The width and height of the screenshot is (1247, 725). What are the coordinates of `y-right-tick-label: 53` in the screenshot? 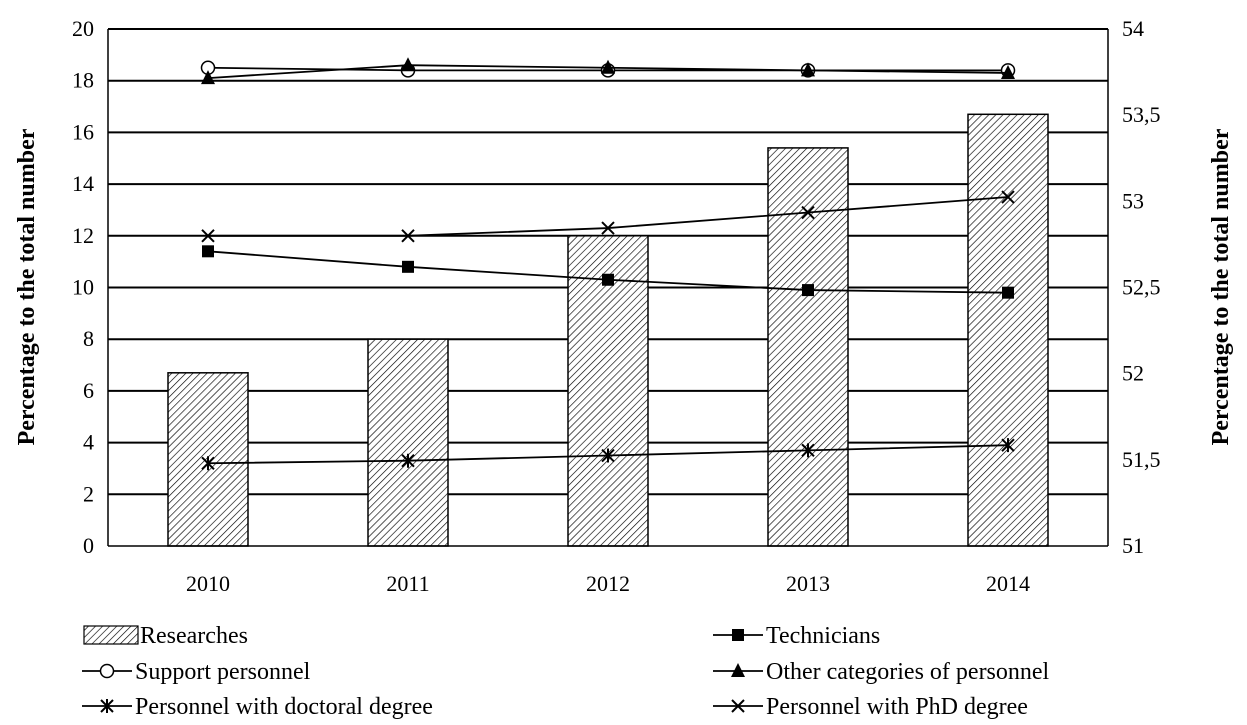 It's located at (1133, 200).